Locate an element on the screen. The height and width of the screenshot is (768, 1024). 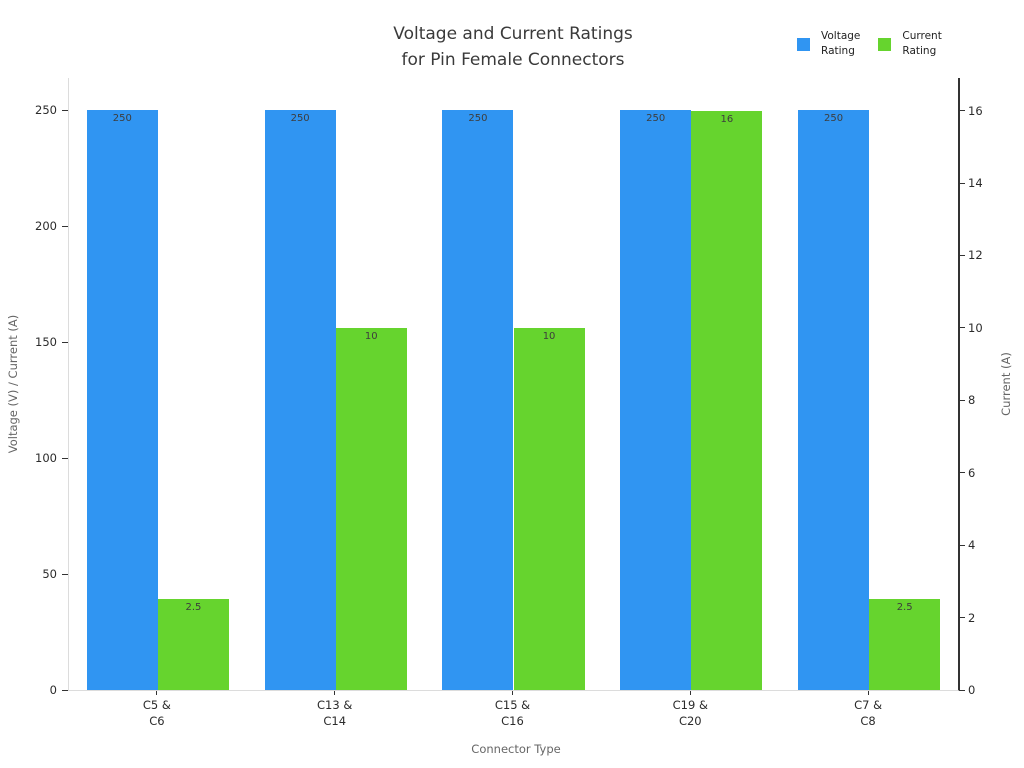
bar-voltage-3: 250 is located at coordinates (656, 400).